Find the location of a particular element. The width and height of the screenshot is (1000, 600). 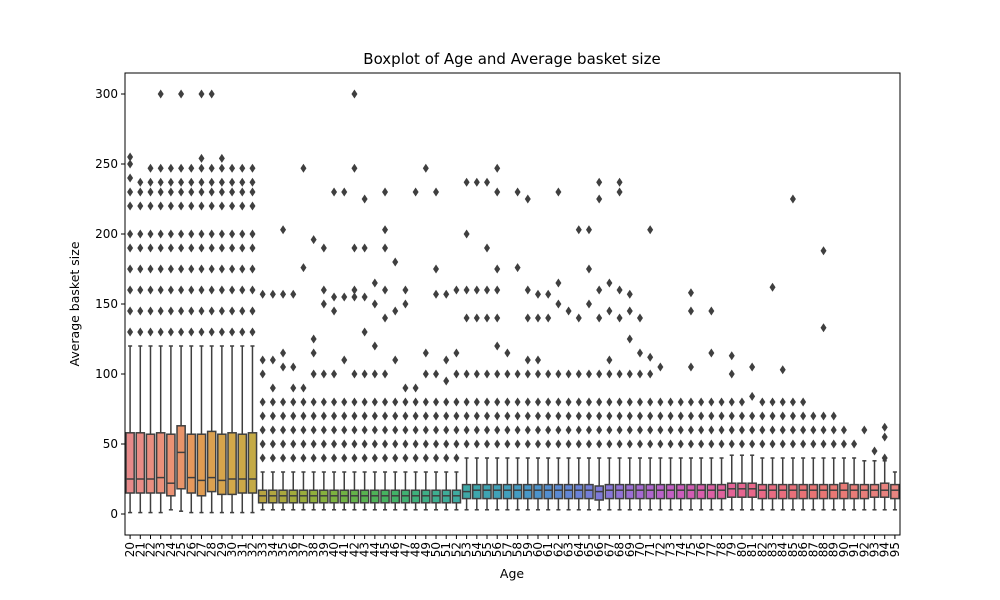

x-tick-label: 22 is located at coordinates (150, 549).